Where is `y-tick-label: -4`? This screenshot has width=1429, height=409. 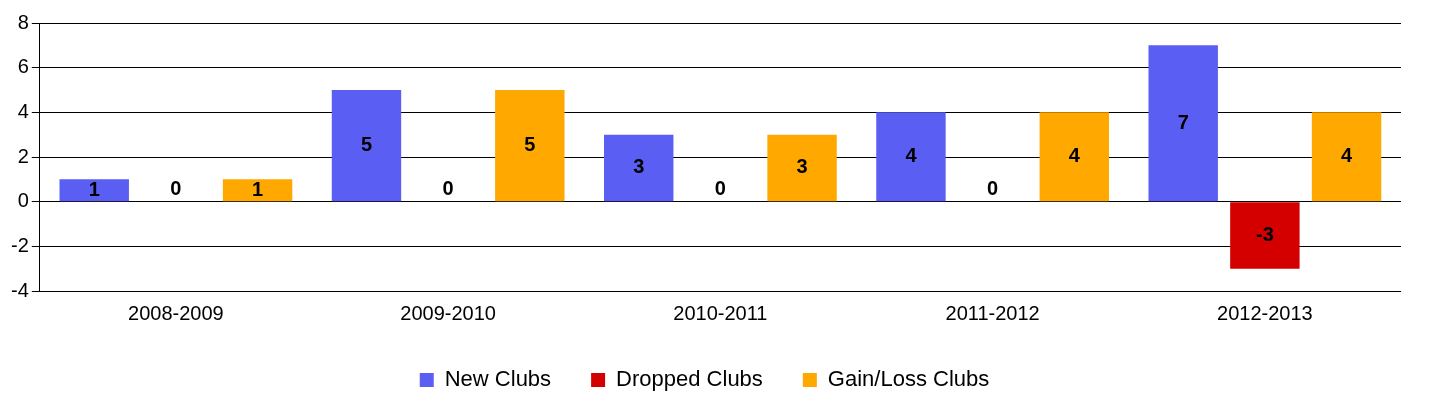 y-tick-label: -4 is located at coordinates (19, 289).